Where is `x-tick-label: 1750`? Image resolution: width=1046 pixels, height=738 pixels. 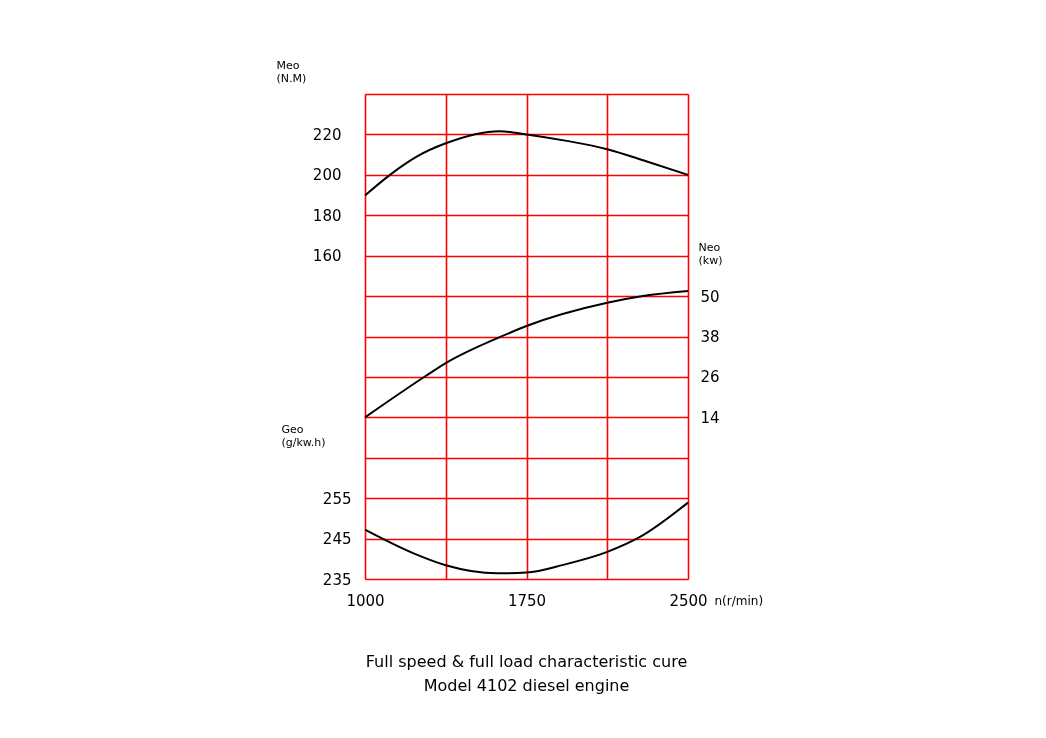 x-tick-label: 1750 is located at coordinates (527, 600).